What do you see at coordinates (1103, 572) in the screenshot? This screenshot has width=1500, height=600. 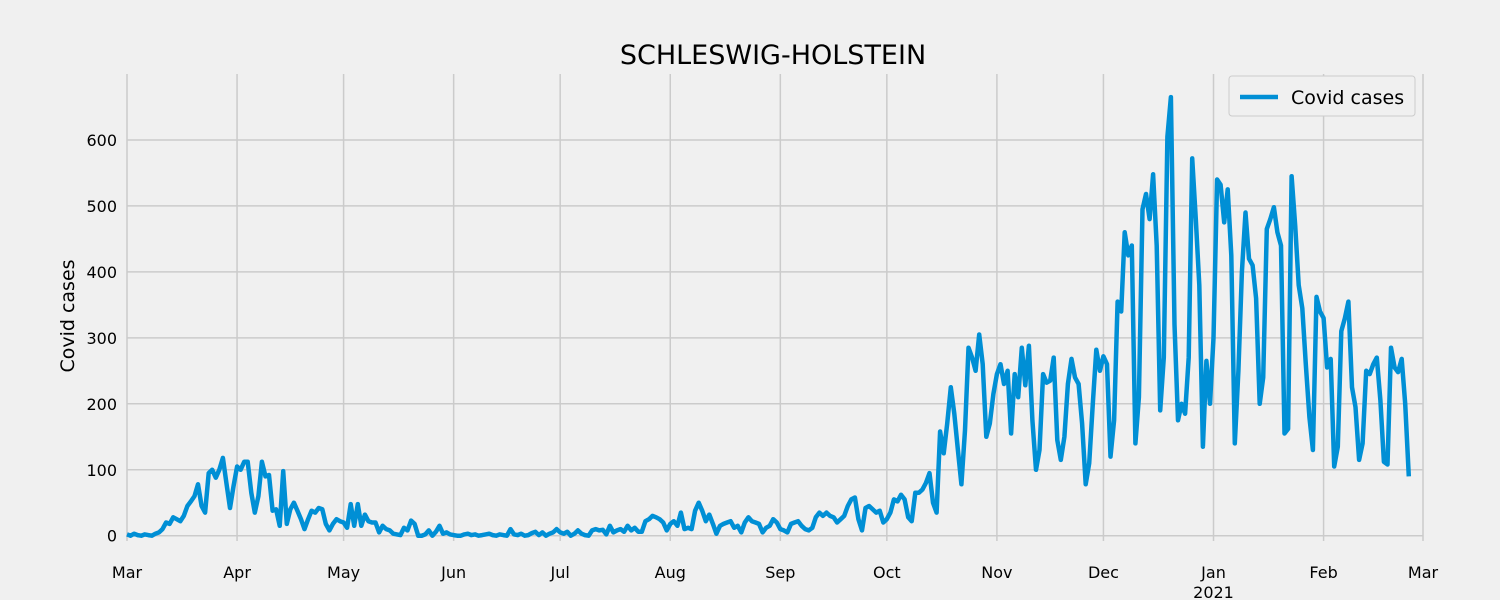 I see `x-tick-label: Dec` at bounding box center [1103, 572].